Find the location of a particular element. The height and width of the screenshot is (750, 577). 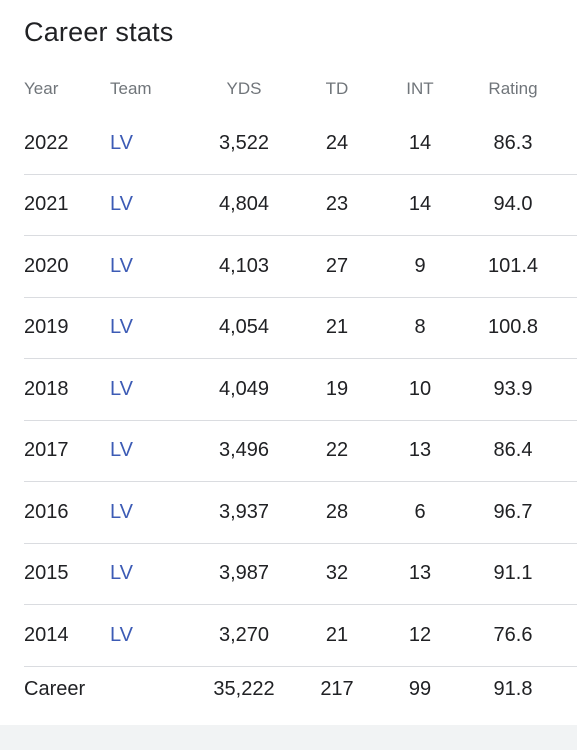

int-cell: 12 is located at coordinates (420, 634).